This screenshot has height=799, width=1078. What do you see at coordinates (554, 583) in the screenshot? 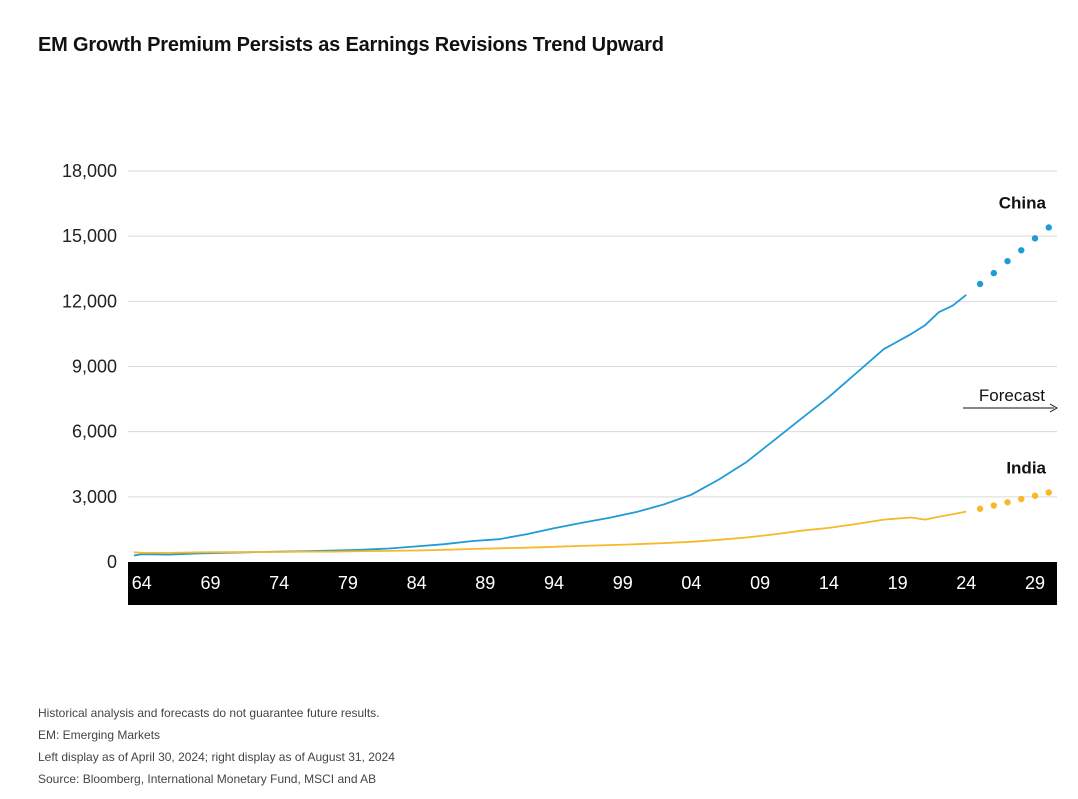
I see `x-tick-label: 94` at bounding box center [554, 583].